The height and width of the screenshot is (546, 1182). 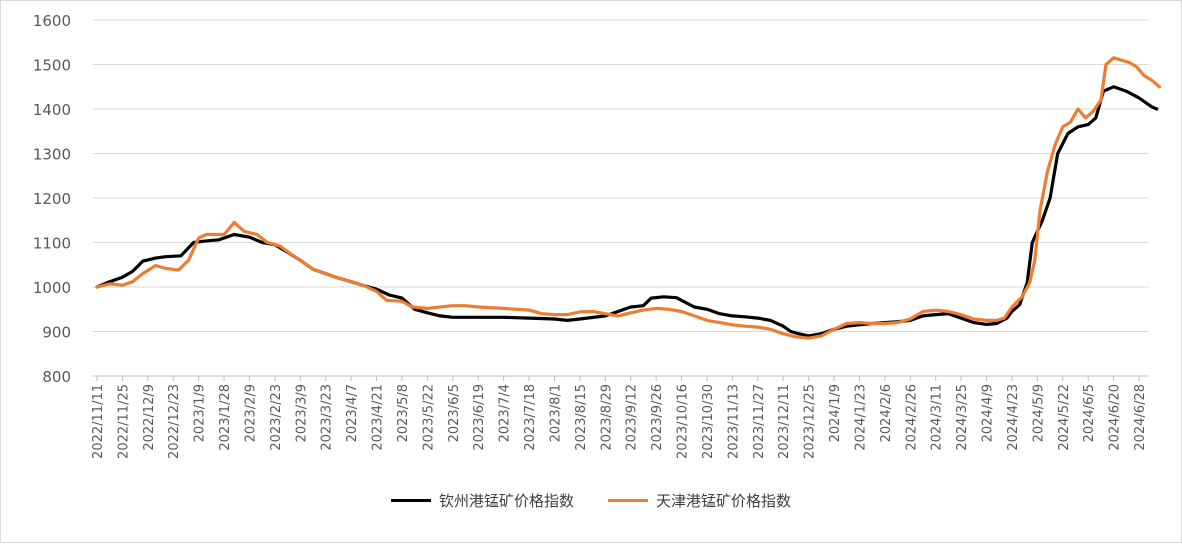 I want to click on x-tick-label: 2023/2/9, so click(x=250, y=413).